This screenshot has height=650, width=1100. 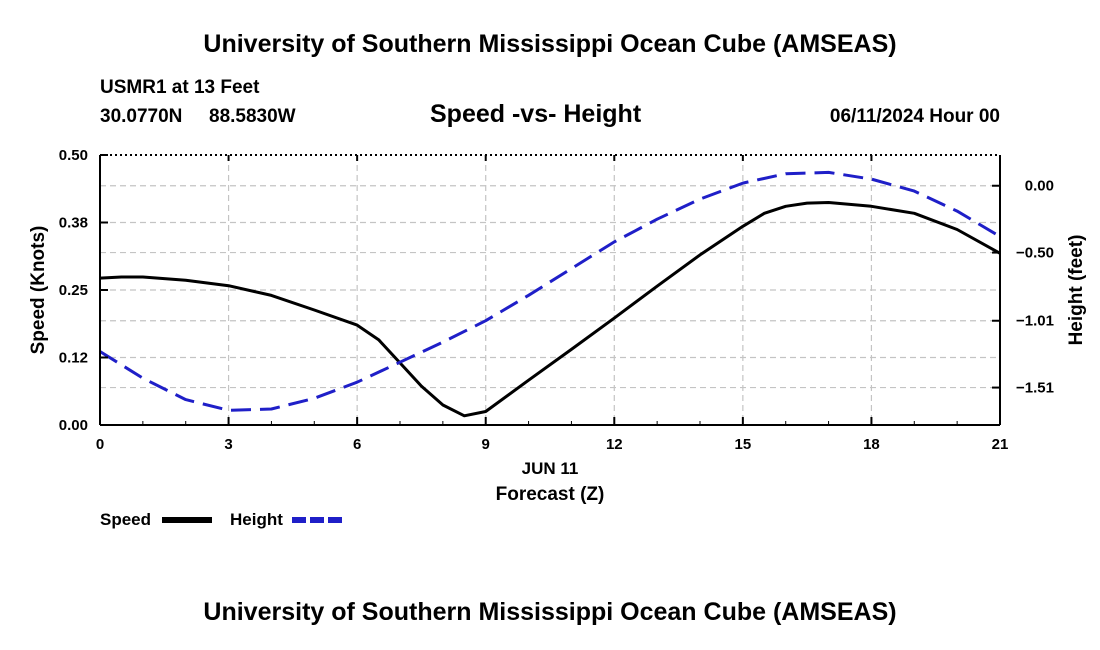 What do you see at coordinates (180, 87) in the screenshot?
I see `station-label: USMR1 at 13 Feet` at bounding box center [180, 87].